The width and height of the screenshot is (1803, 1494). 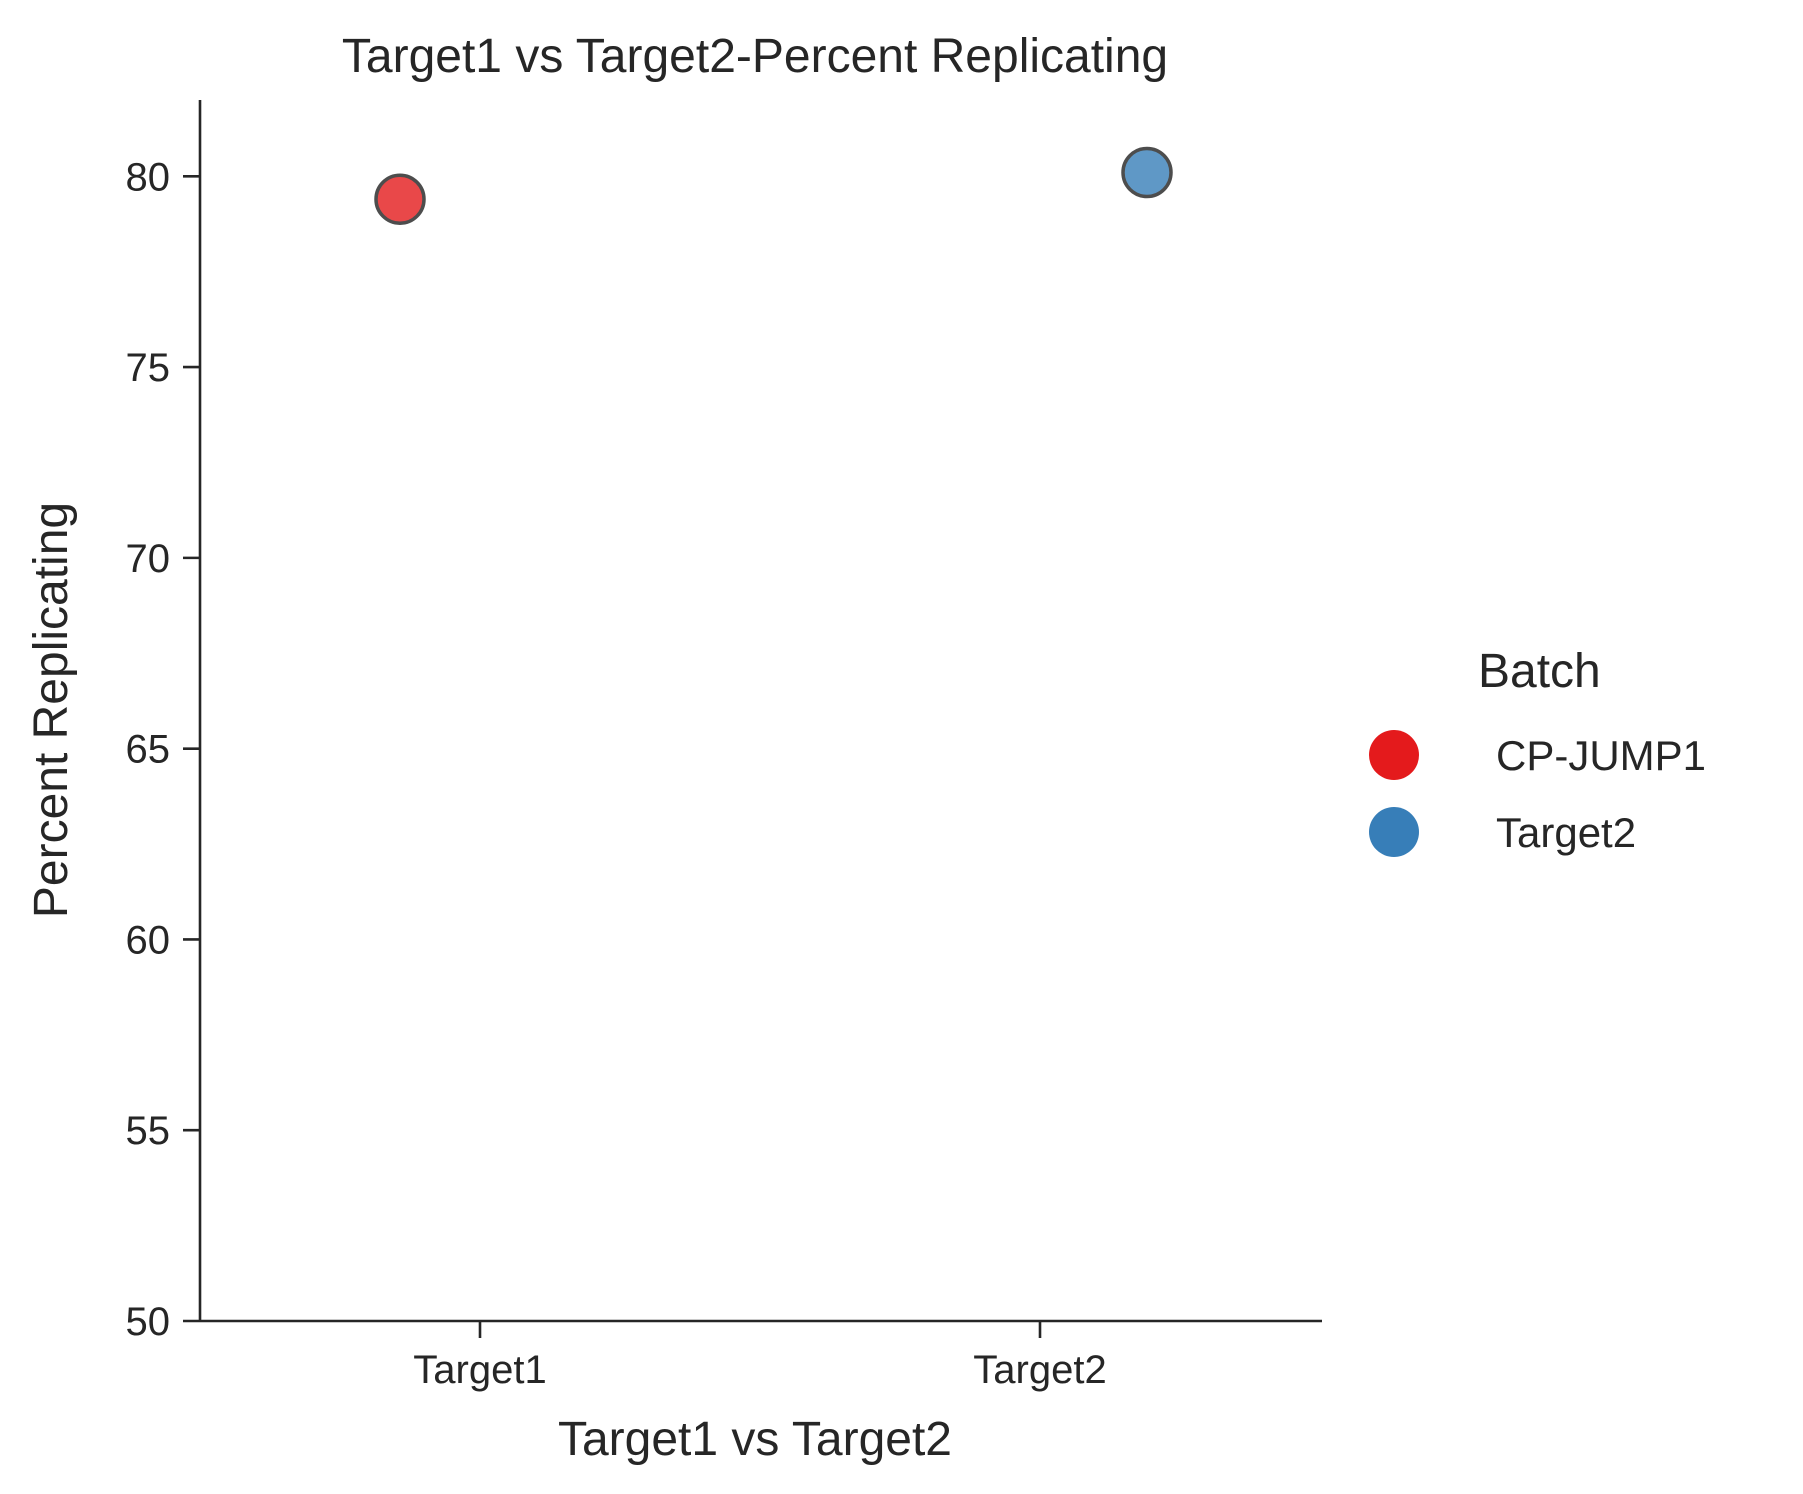 I want to click on y-tick-label: 55, so click(x=148, y=1131).